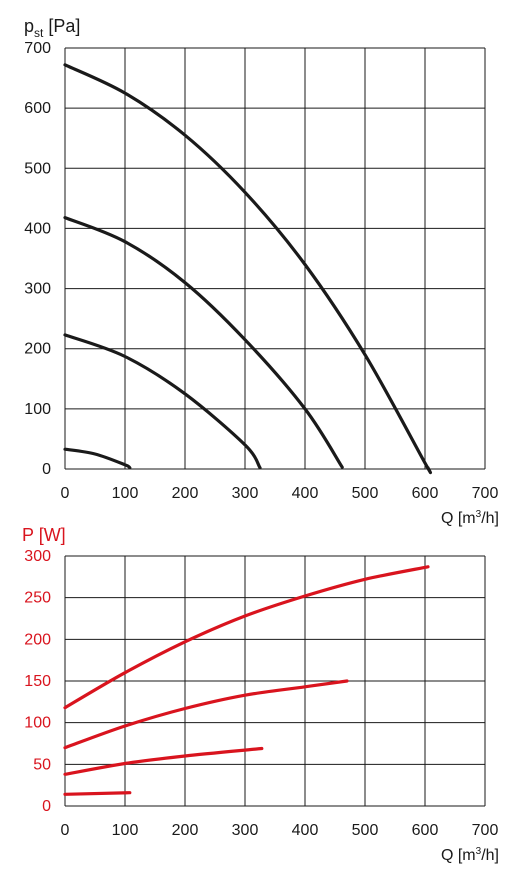 The image size is (518, 883). I want to click on power-y-tick-label: 300, so click(37, 556).